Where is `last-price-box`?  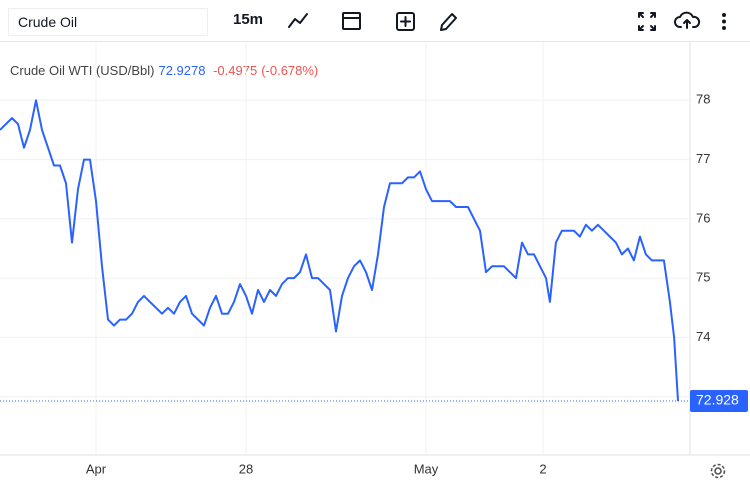
last-price-box is located at coordinates (719, 400).